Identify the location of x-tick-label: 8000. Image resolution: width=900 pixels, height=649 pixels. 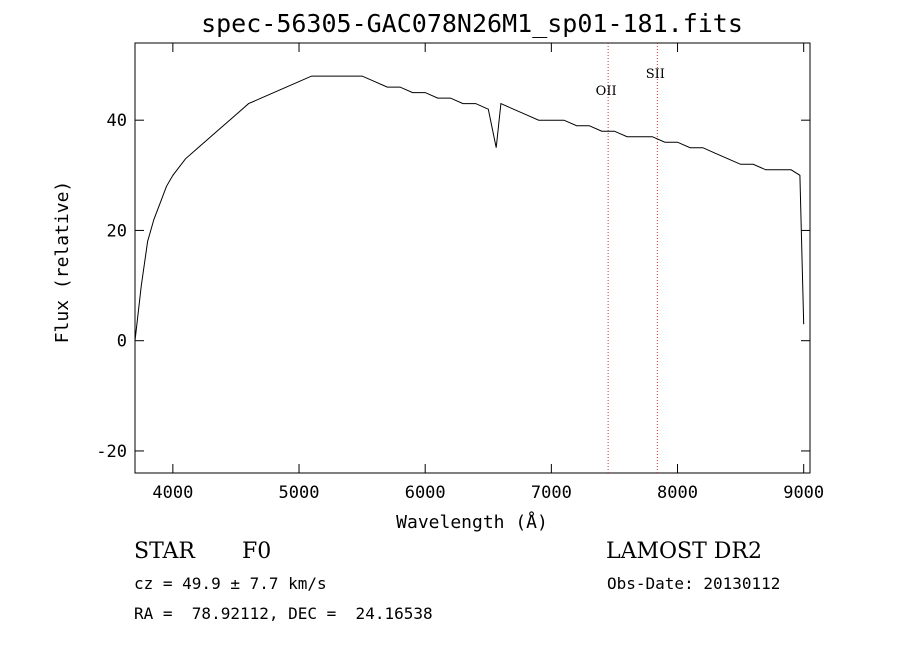
(677, 493).